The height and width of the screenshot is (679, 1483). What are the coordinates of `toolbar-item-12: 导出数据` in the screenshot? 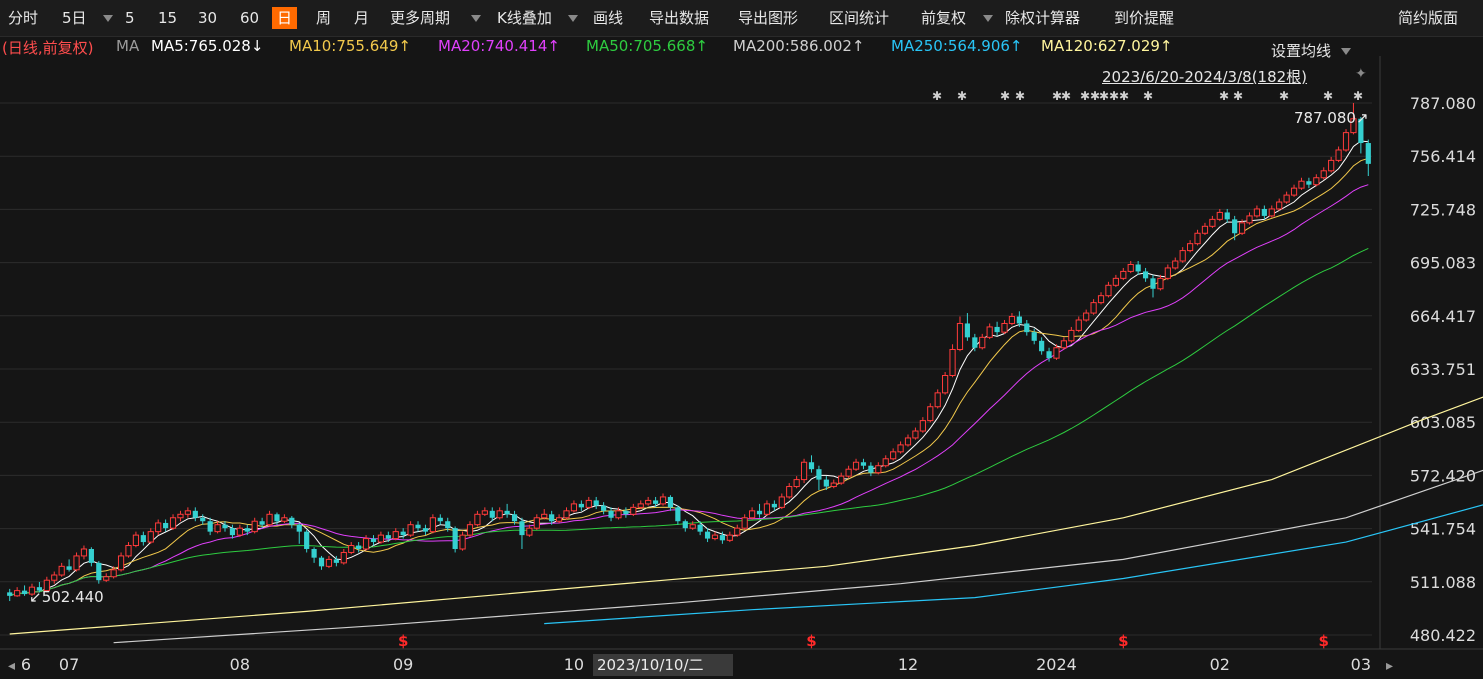 It's located at (679, 18).